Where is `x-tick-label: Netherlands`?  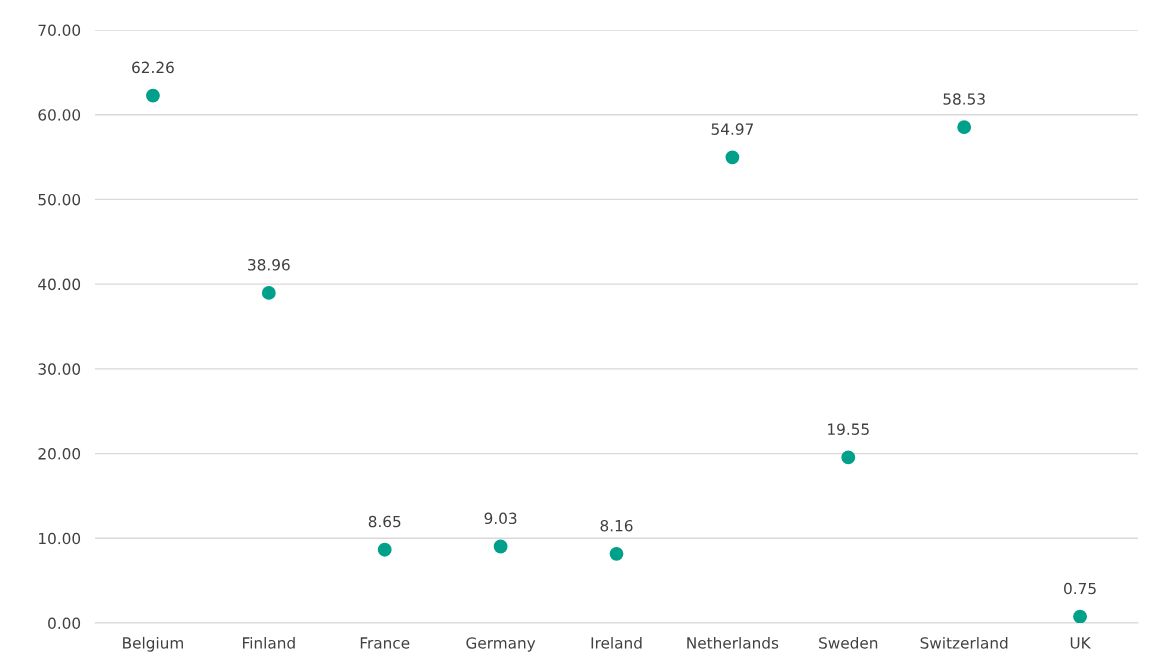
x-tick-label: Netherlands is located at coordinates (733, 642).